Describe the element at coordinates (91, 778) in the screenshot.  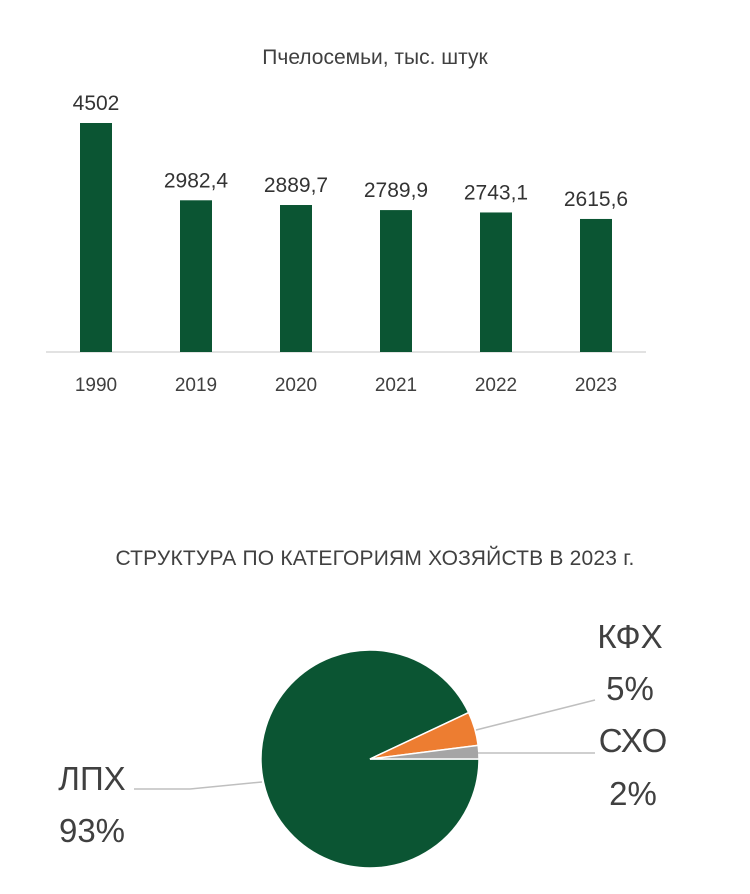
I see `pie-label-name: ЛПХ` at that location.